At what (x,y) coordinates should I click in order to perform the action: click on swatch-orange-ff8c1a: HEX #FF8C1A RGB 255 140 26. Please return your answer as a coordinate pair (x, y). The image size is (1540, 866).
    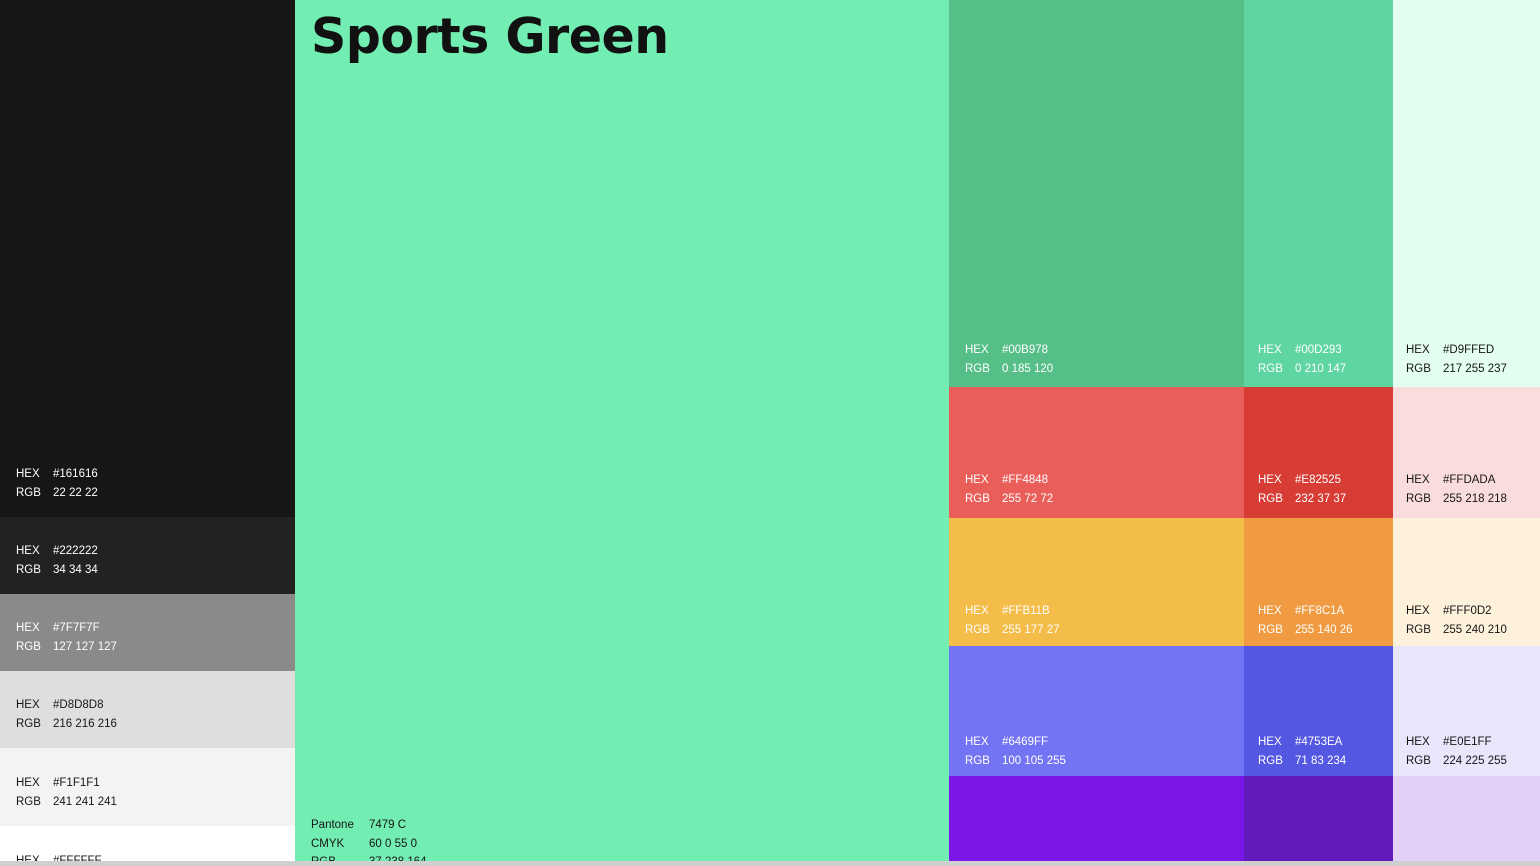
    Looking at the image, I should click on (1318, 582).